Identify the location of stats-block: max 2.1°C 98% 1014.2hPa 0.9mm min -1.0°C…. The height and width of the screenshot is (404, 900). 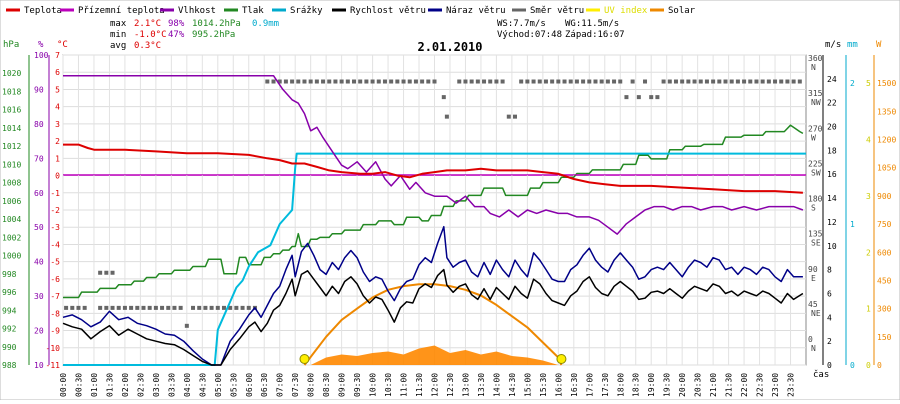
(367, 35).